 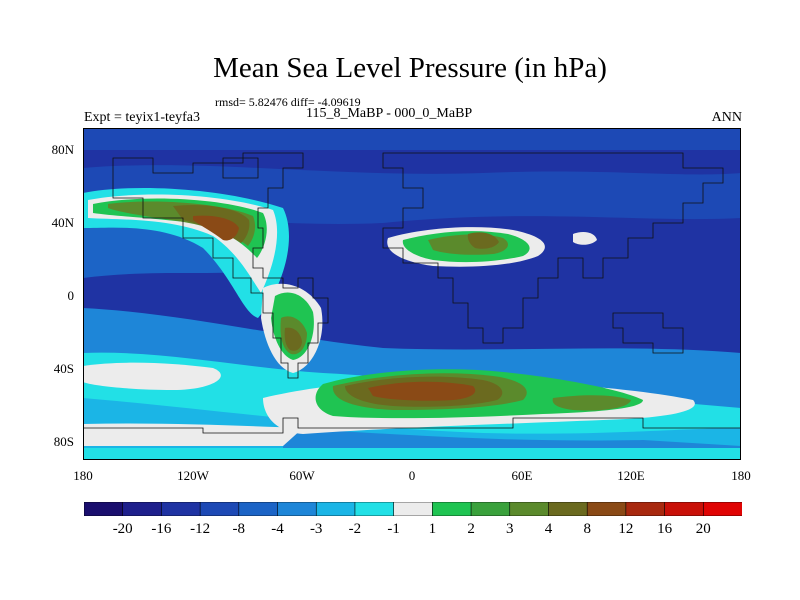 I want to click on experiment-label: Expt = teyix1-teyfa3, so click(x=142, y=117).